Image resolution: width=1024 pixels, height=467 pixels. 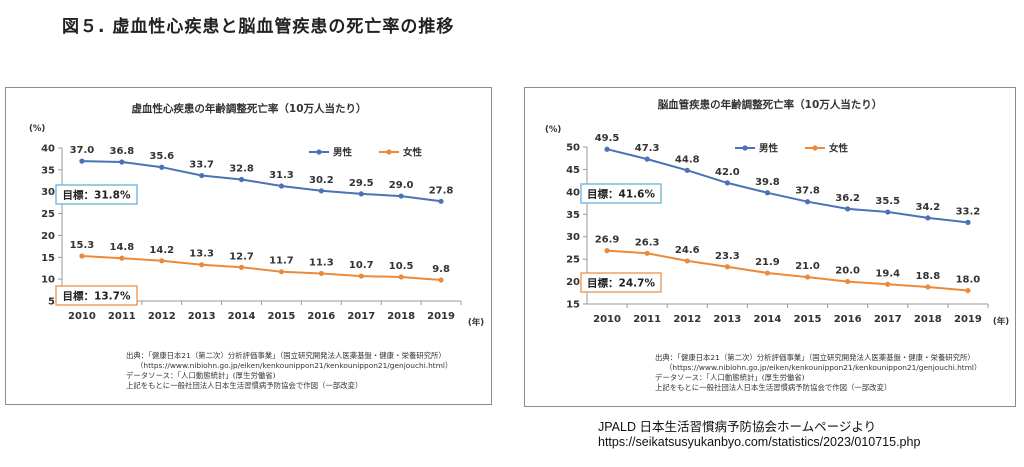 I want to click on data-label: 36.2, so click(x=847, y=198).